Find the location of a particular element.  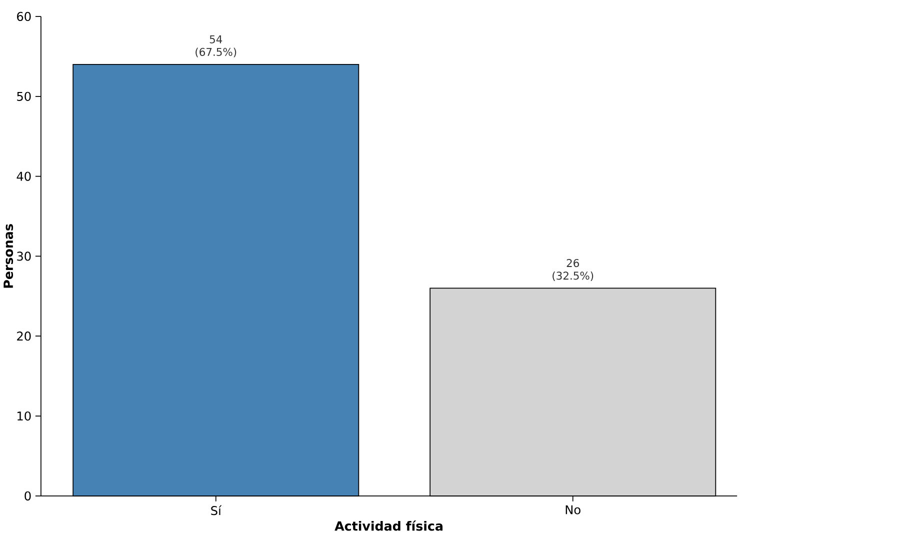

data-label: 54 (67.5%) is located at coordinates (216, 46).